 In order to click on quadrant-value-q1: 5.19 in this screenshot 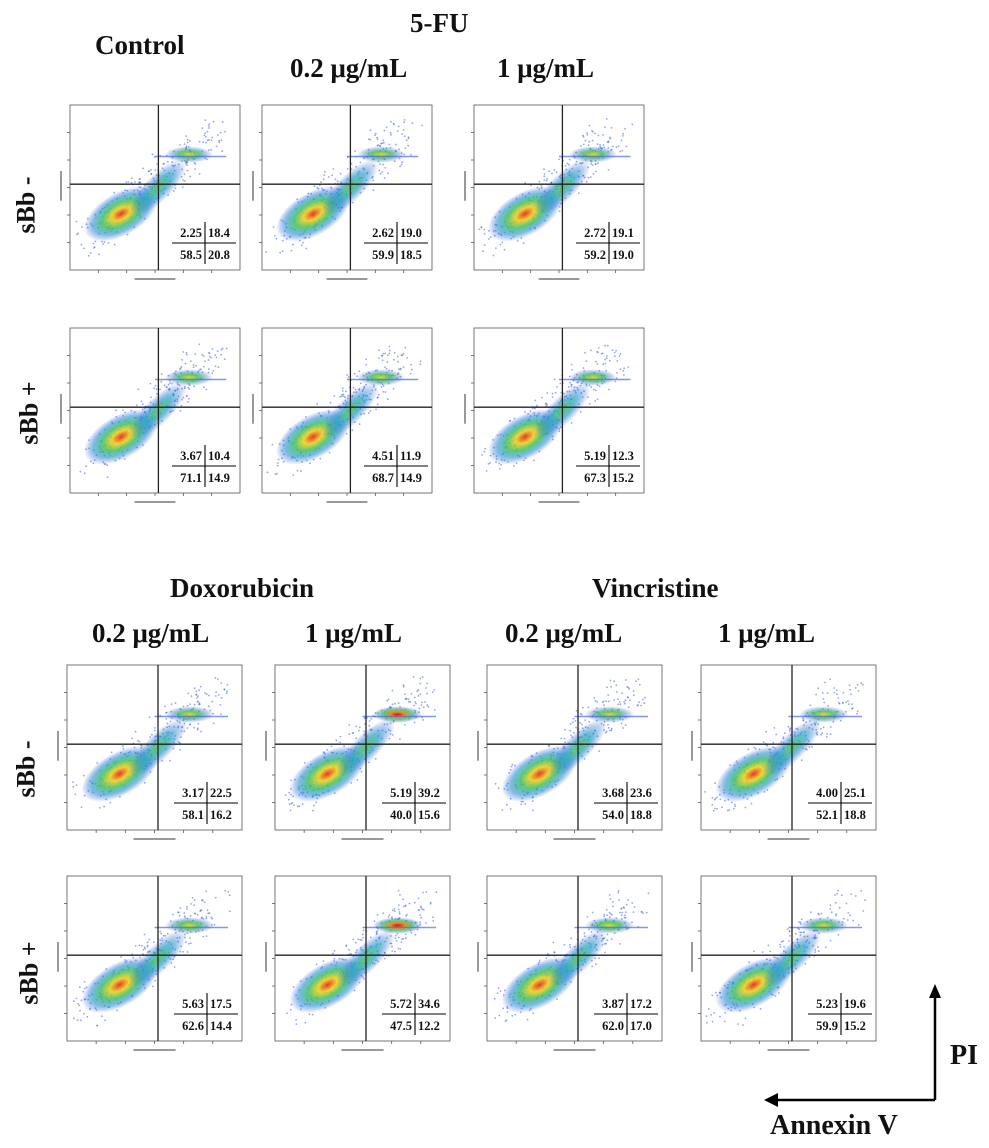, I will do `click(595, 456)`.